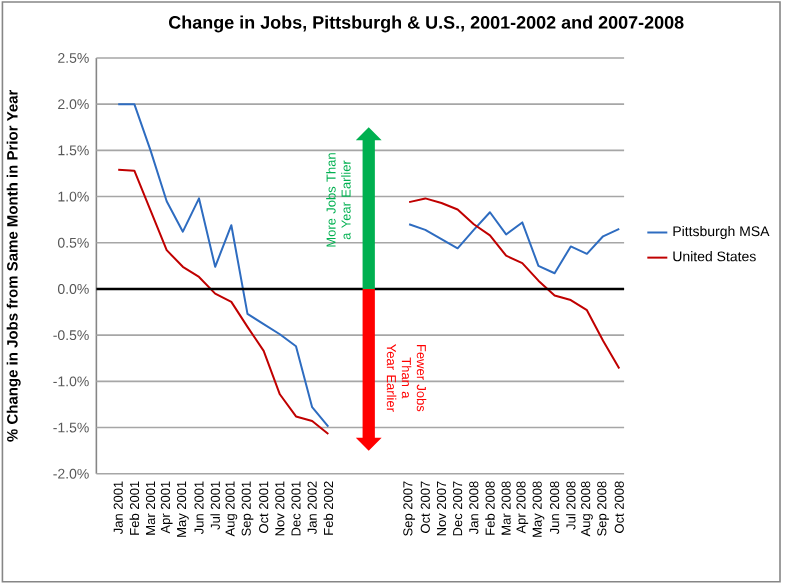 Image resolution: width=800 pixels, height=584 pixels. Describe the element at coordinates (426, 24) in the screenshot. I see `chart-title: Change in Jobs, Pittsburgh & U.S., 2001-2002 and 2007-2008` at that location.